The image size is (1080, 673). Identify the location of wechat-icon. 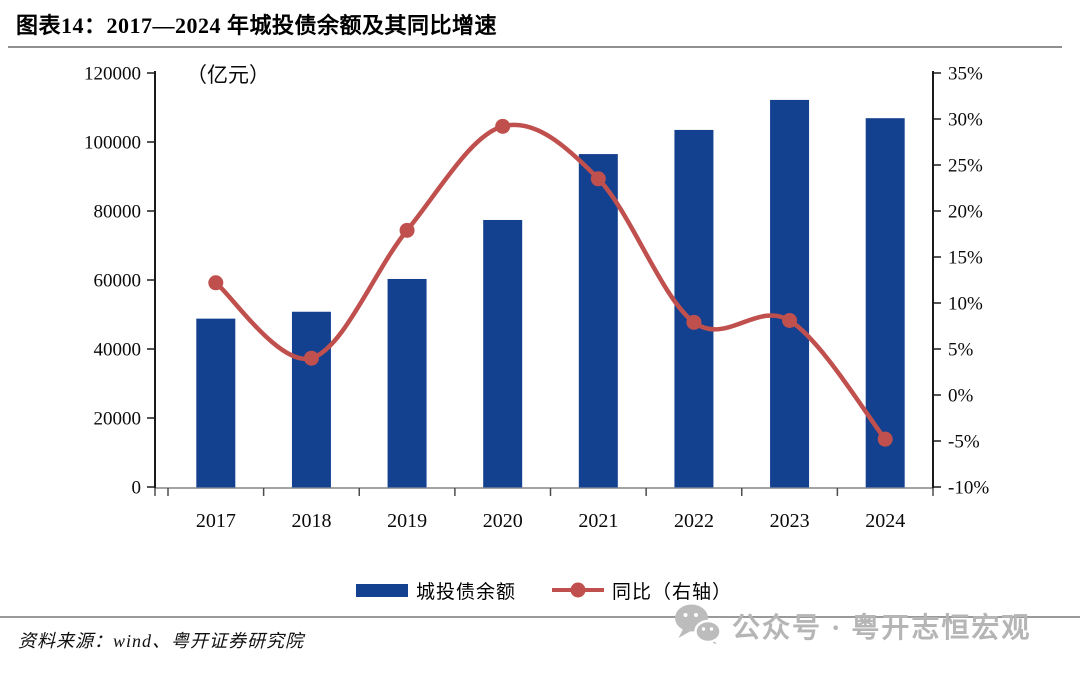
(698, 626).